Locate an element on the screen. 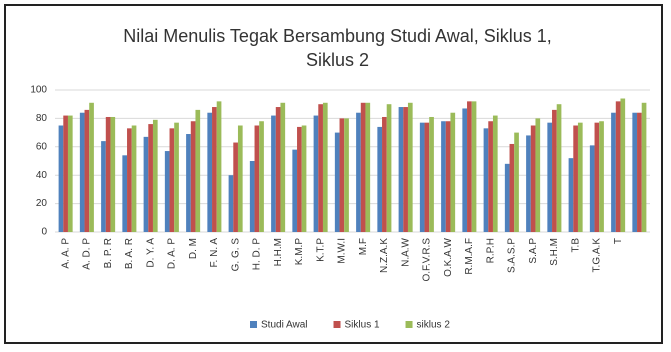 The width and height of the screenshot is (671, 352). x-tick-label: S.H.M is located at coordinates (554, 252).